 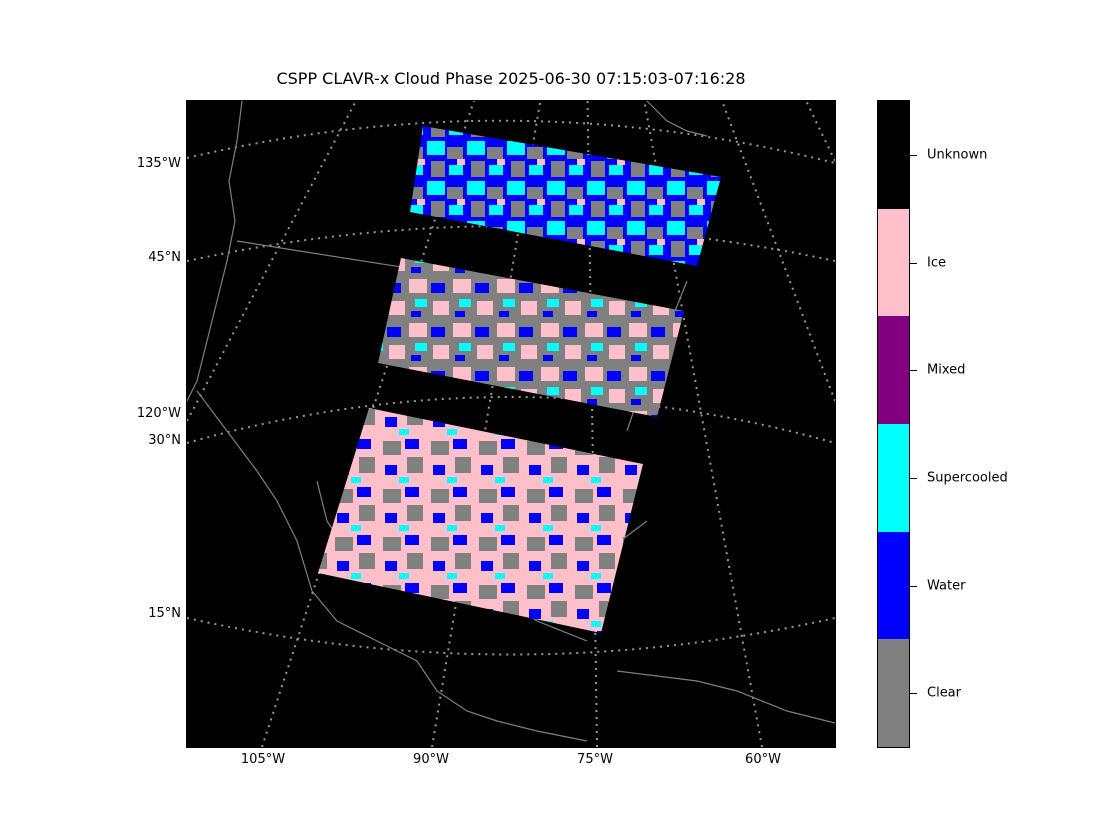 What do you see at coordinates (164, 613) in the screenshot?
I see `lat-label-15n: 15°N` at bounding box center [164, 613].